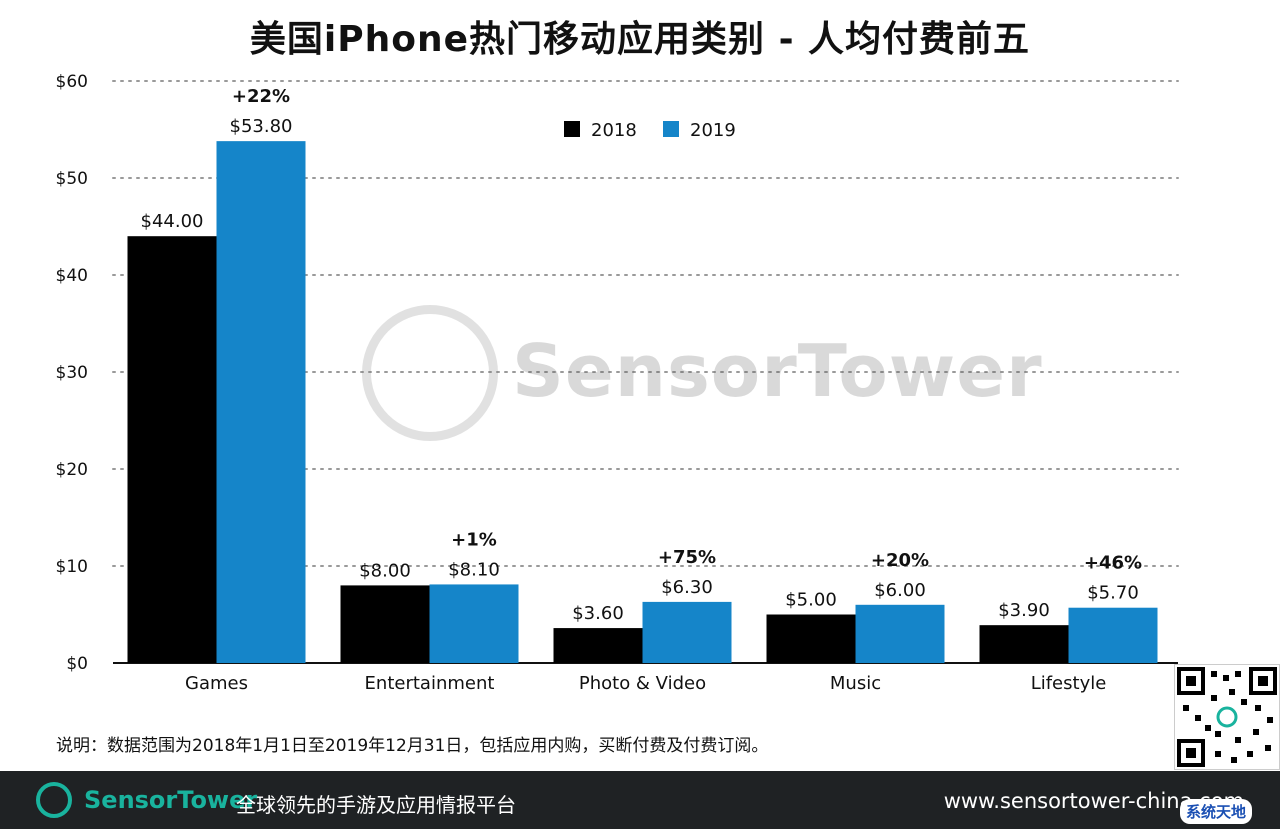  Describe the element at coordinates (640, 39) in the screenshot. I see `chart-title: 美国iPhone热门移动应用类别 - 人均付费前五` at that location.